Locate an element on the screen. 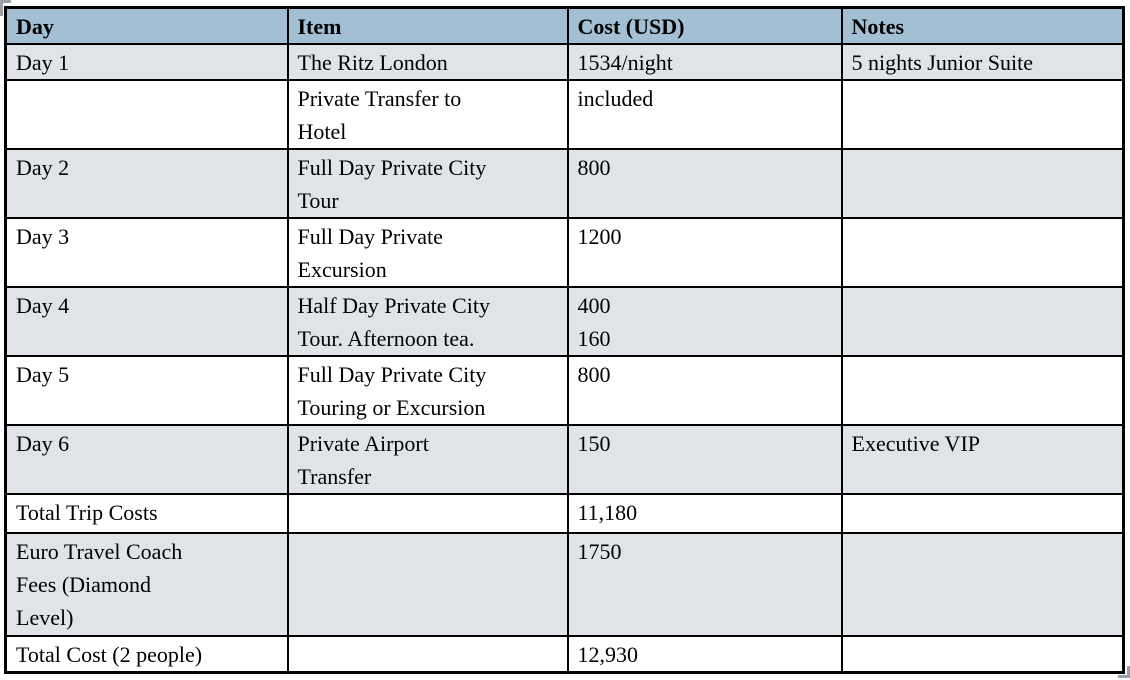 Image resolution: width=1130 pixels, height=680 pixels. column-header-item: Item is located at coordinates (427, 25).